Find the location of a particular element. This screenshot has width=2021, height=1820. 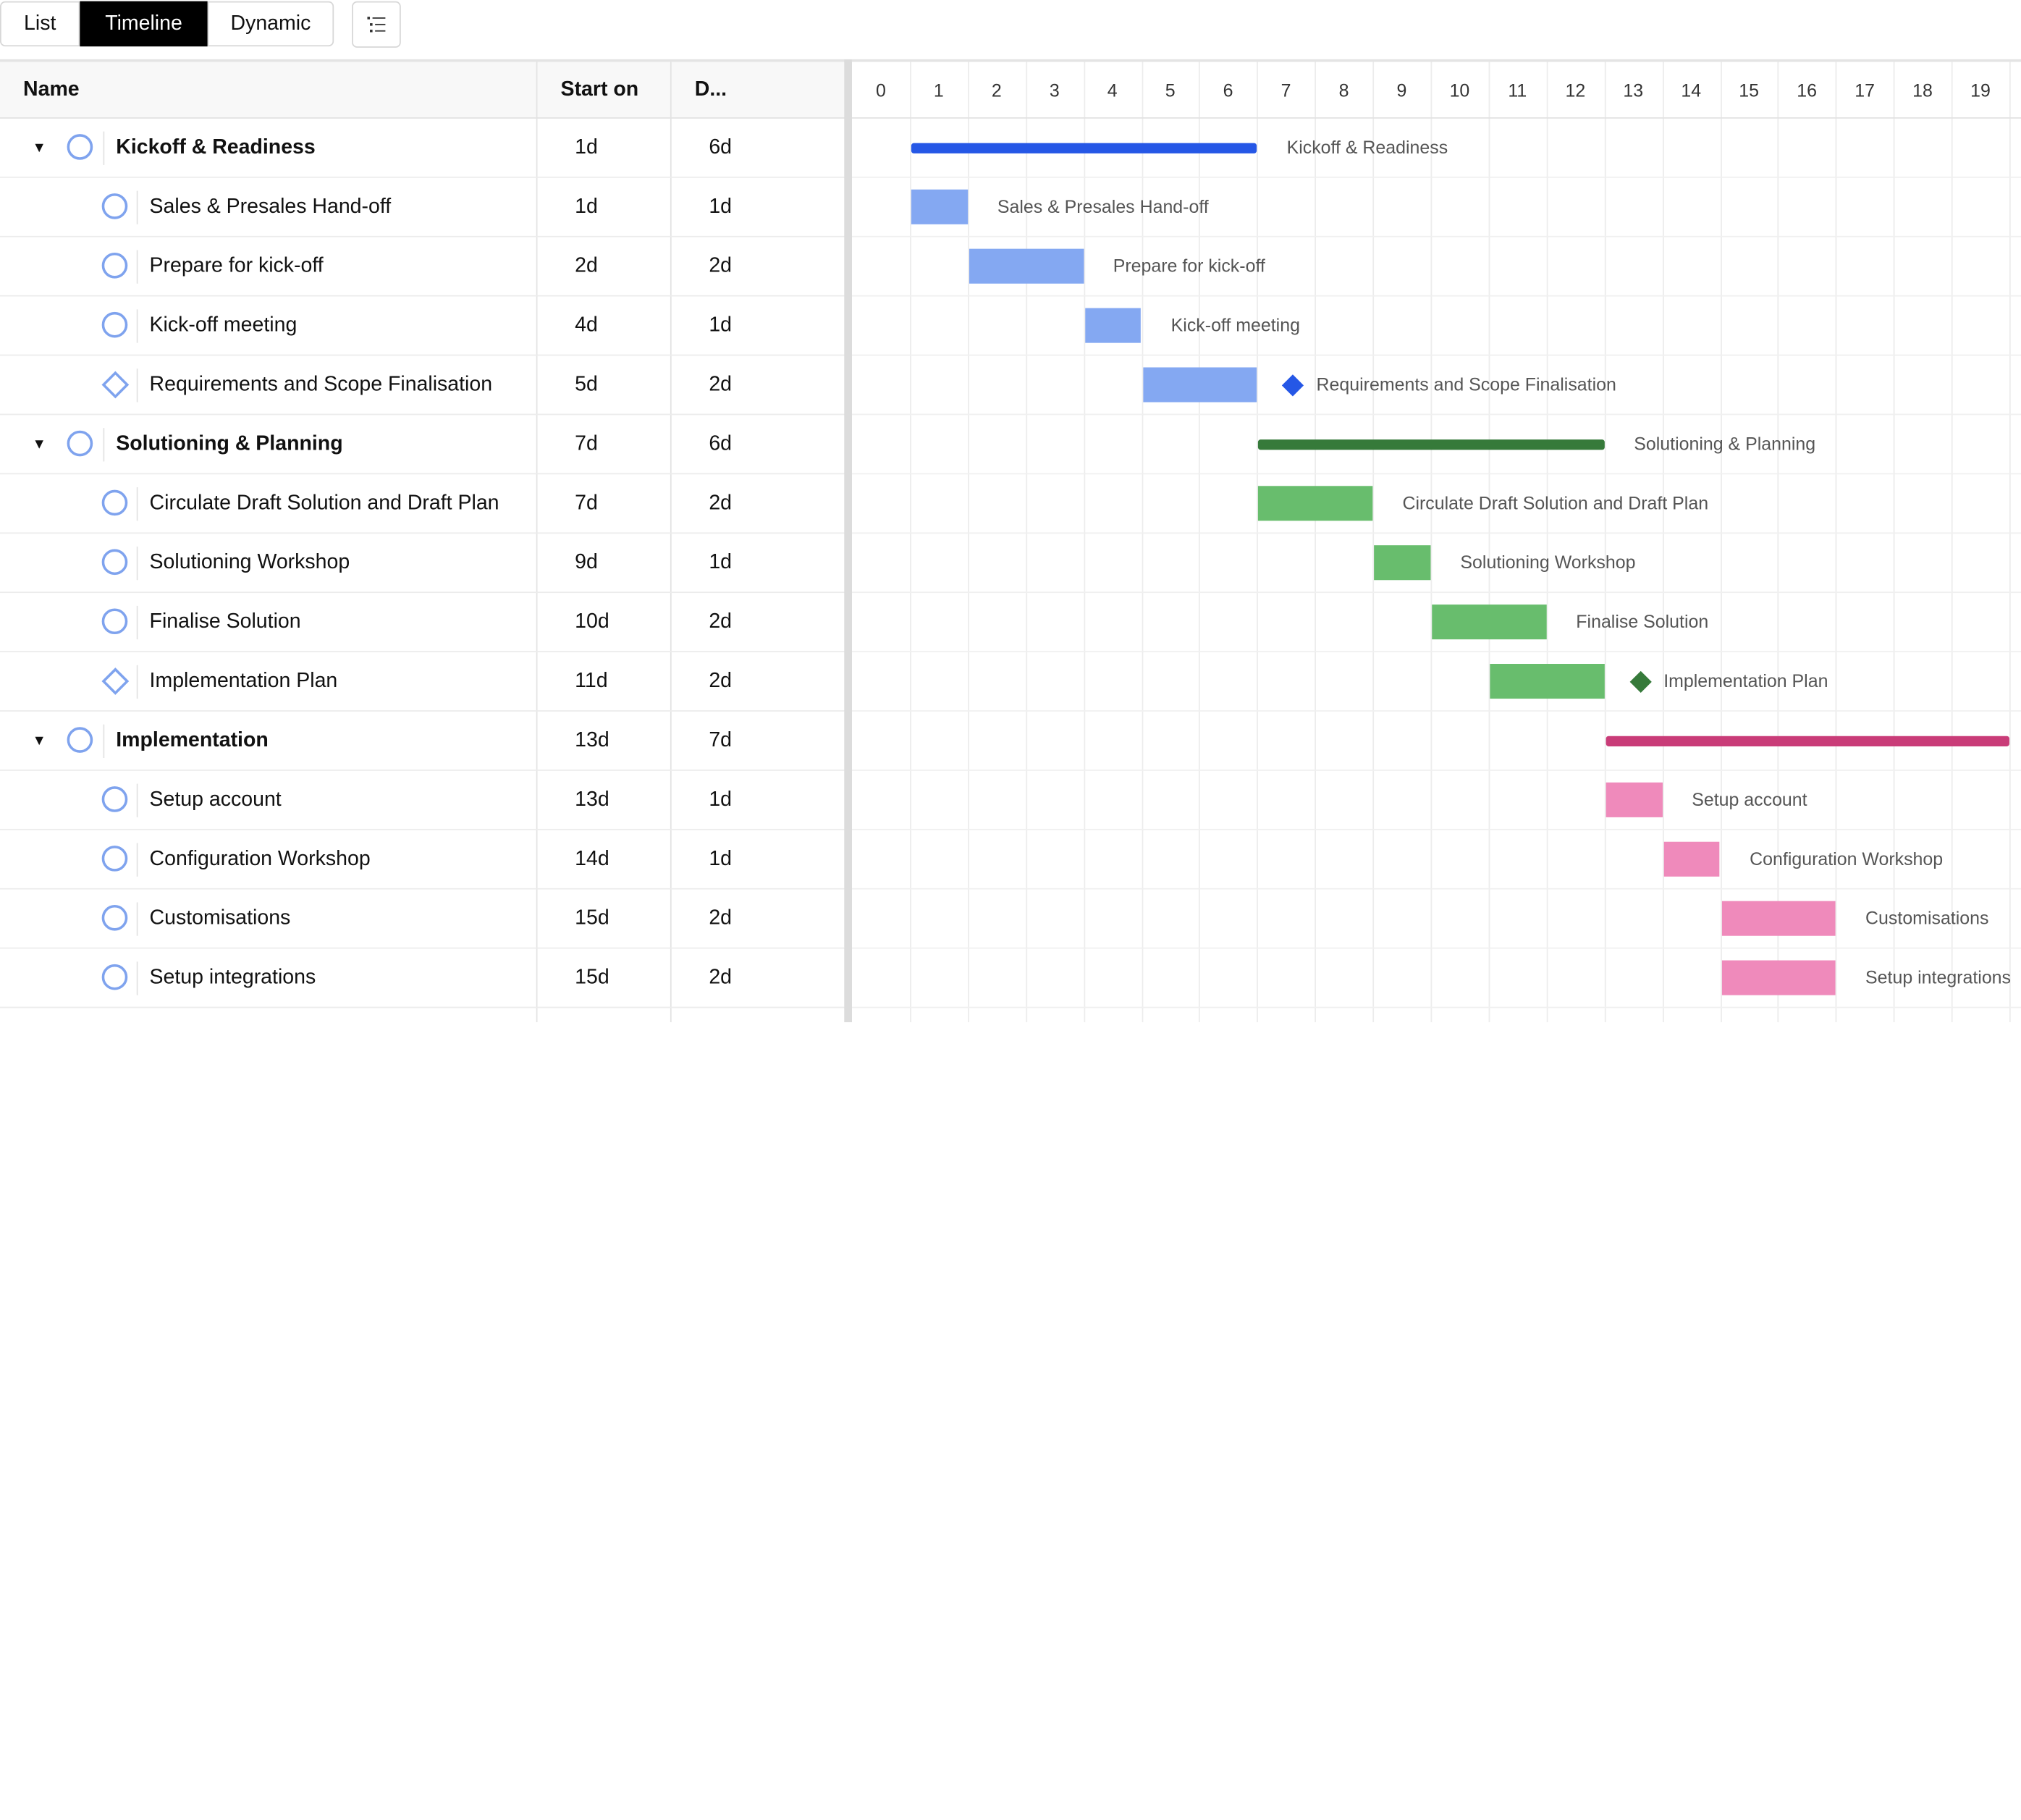

task-name: Kick-off meeting is located at coordinates (224, 324).